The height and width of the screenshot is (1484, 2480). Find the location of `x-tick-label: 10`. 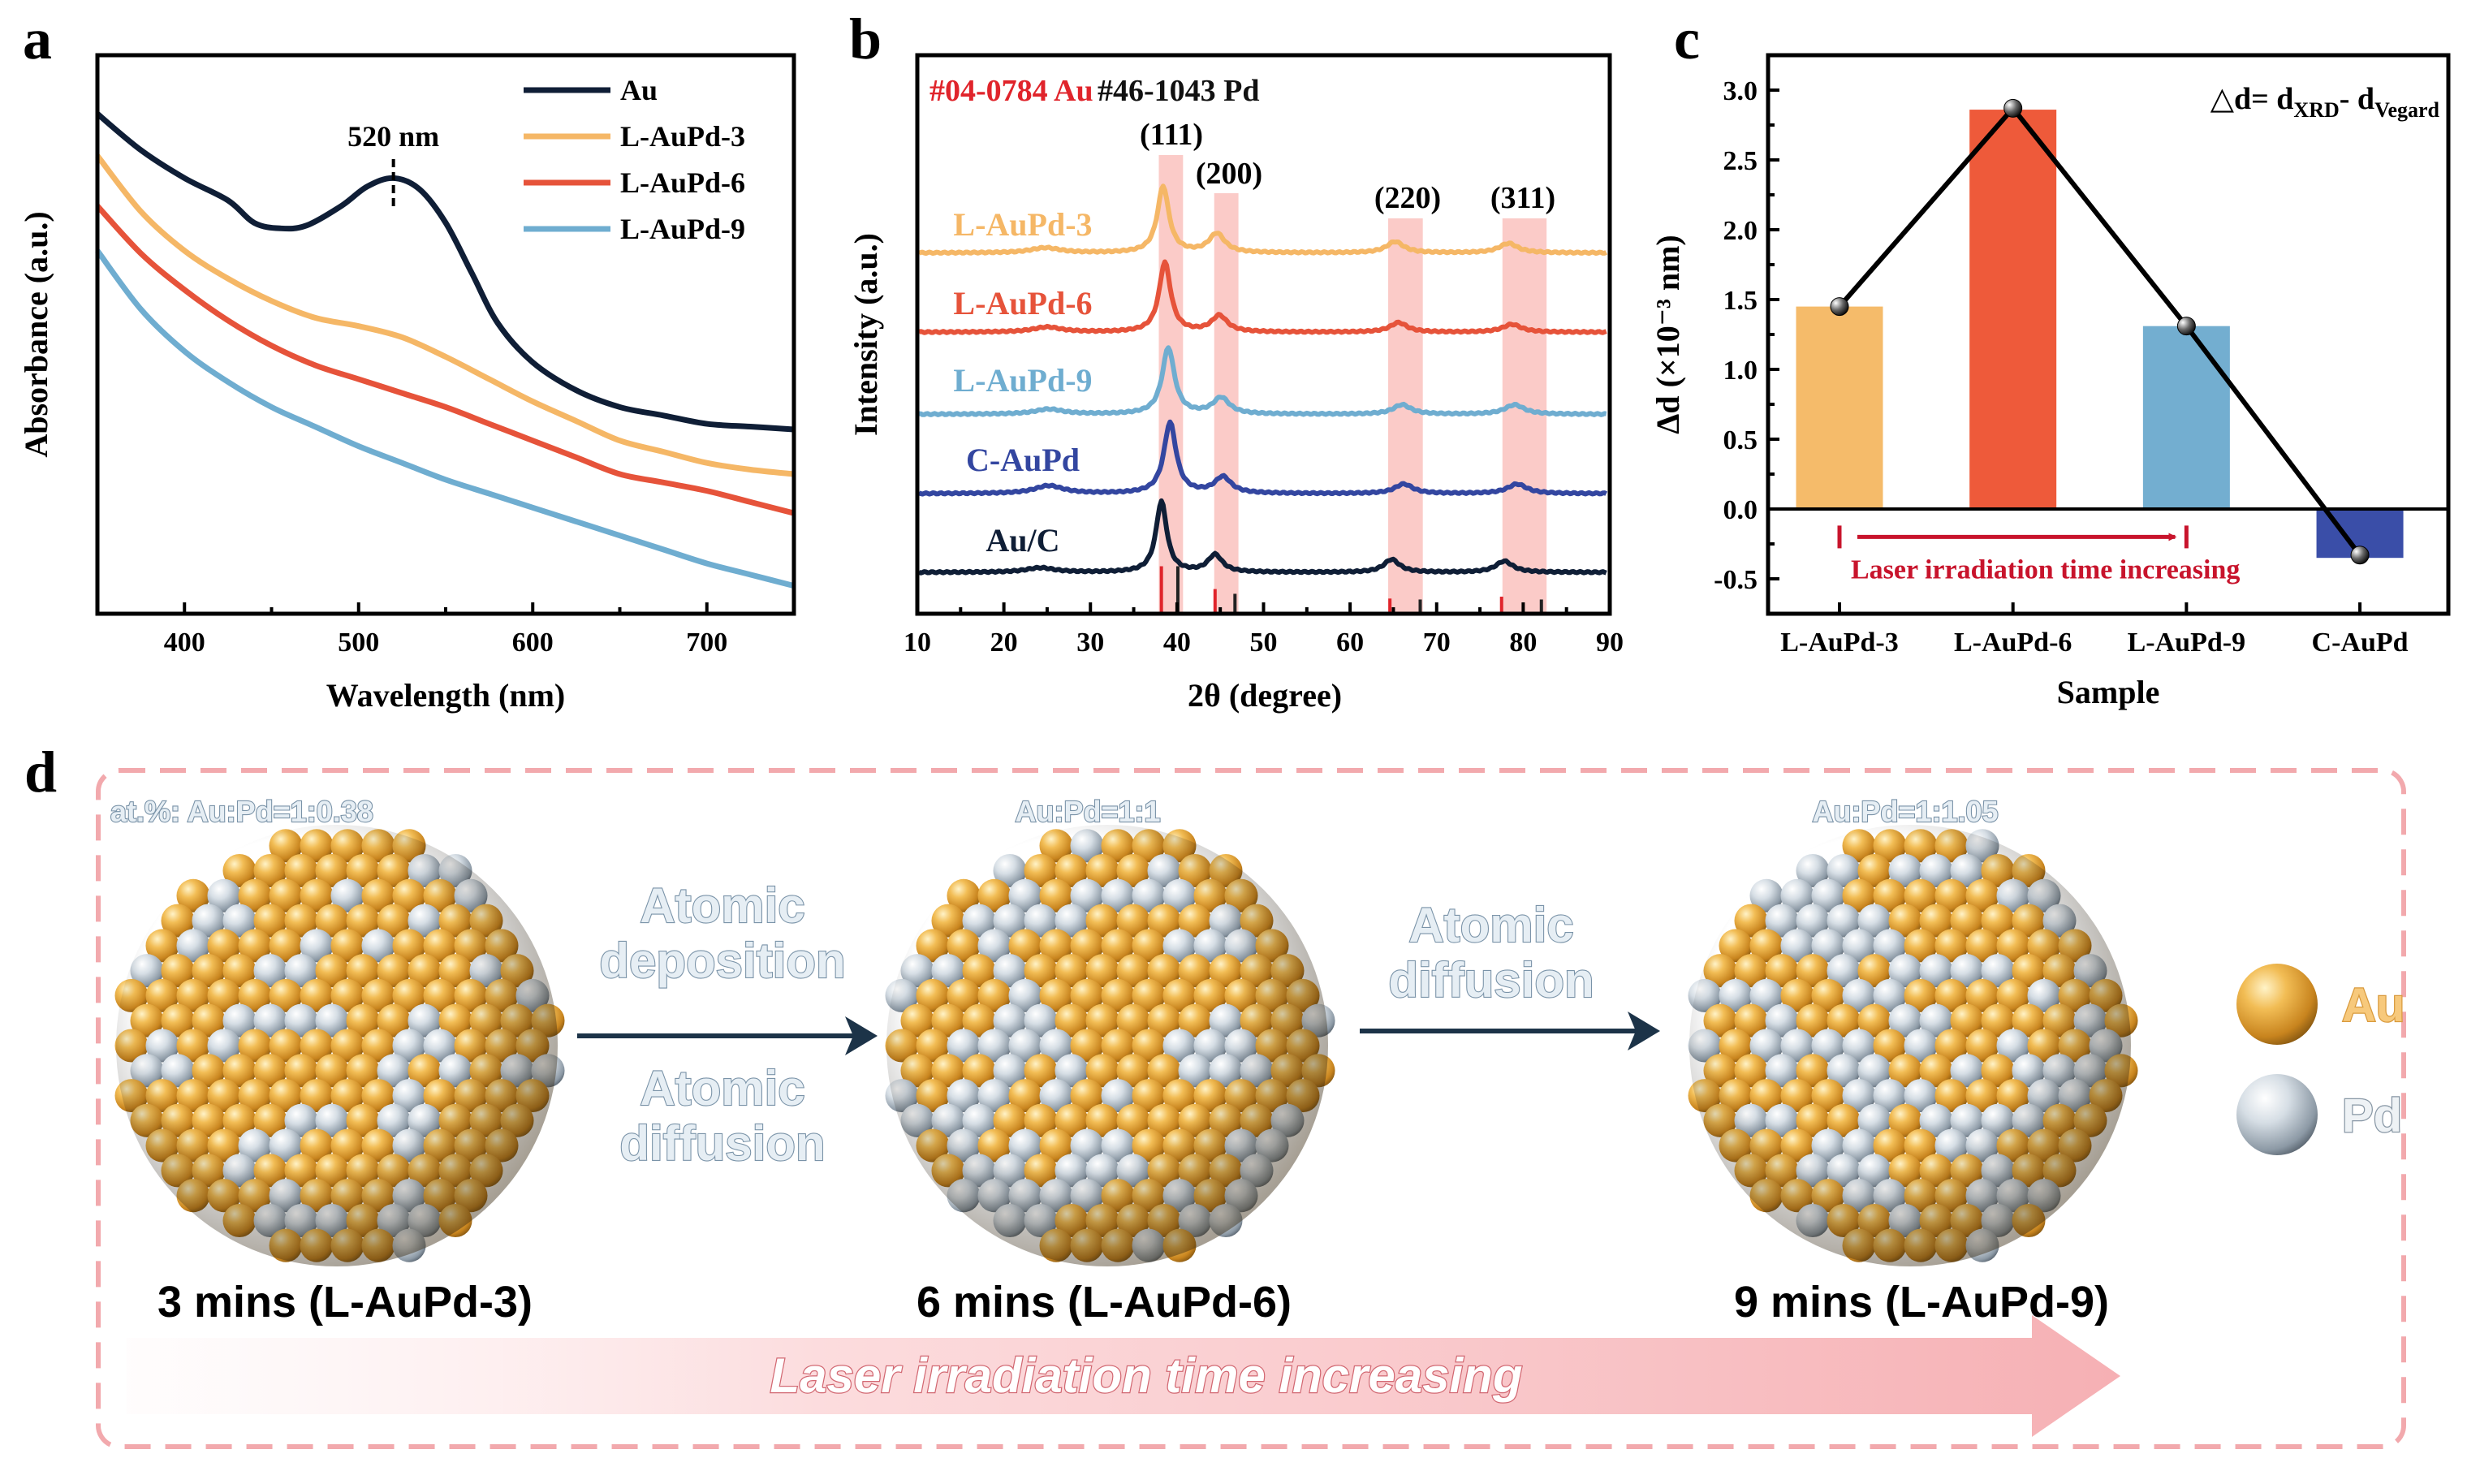

x-tick-label: 10 is located at coordinates (917, 643).